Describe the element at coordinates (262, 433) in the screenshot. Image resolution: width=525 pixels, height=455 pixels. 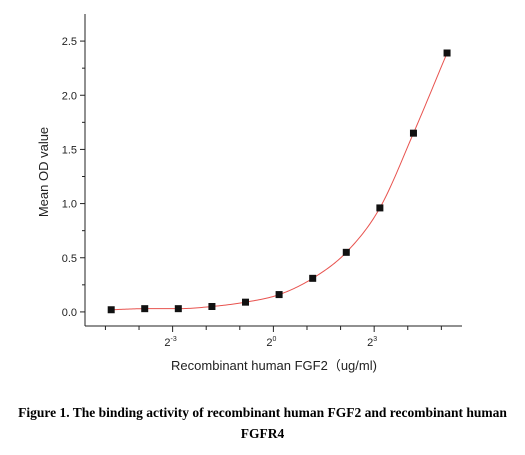
I see `caption-line-2: FGFR4` at that location.